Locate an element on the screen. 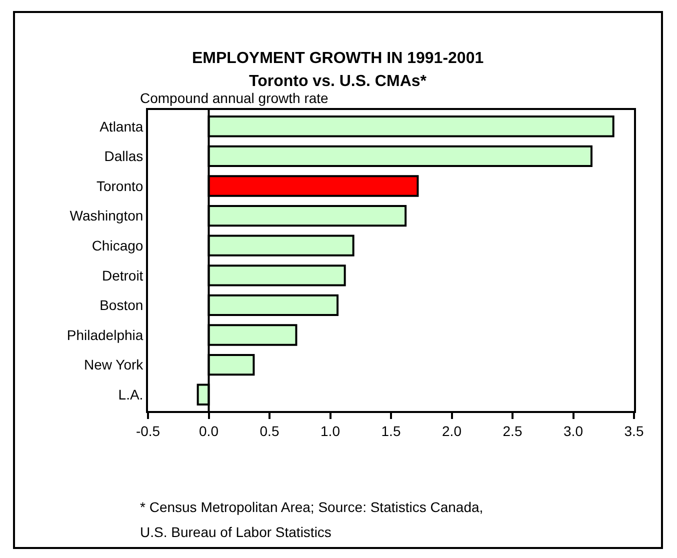  x-tick-label: 2.0 is located at coordinates (452, 430).